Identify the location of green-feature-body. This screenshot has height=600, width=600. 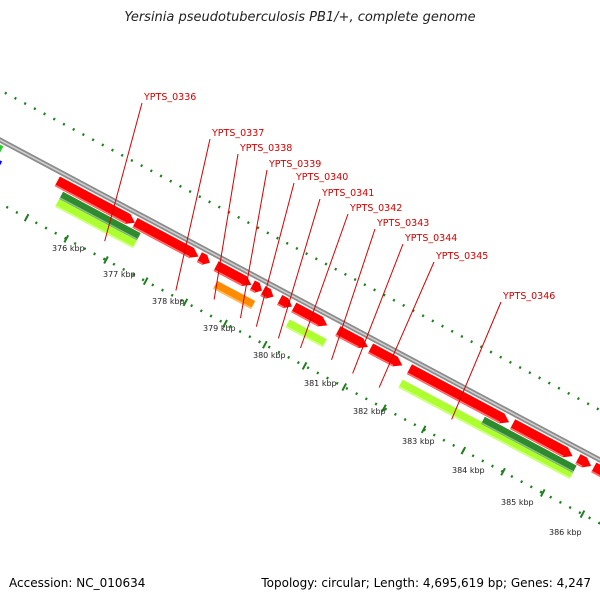
(2, 148).